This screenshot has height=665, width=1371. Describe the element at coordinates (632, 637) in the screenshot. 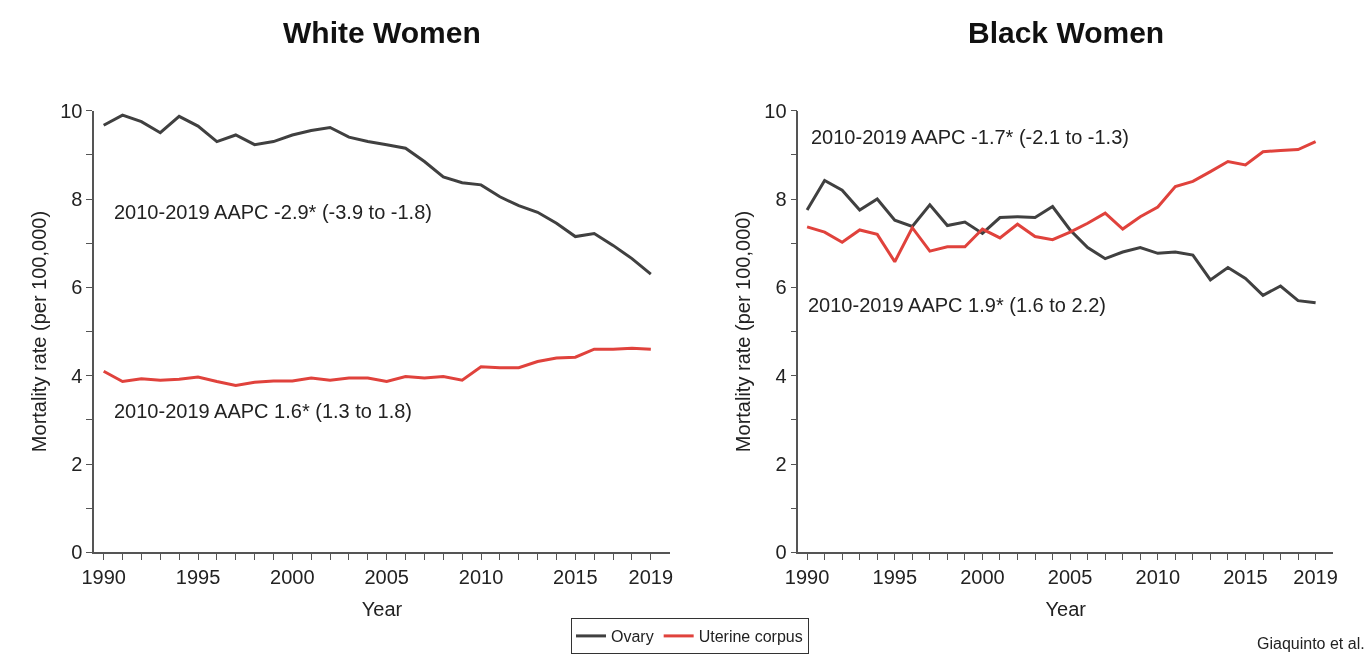

I see `legend-label: Ovary` at that location.